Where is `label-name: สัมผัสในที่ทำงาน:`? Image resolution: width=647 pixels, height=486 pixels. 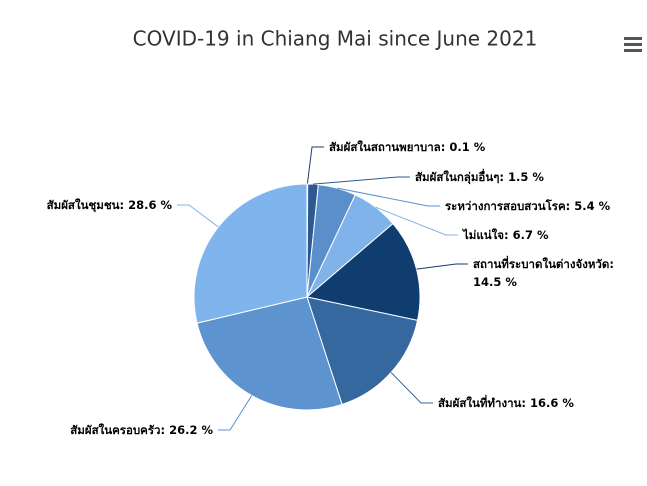
label-name: สัมผัสในที่ทำงาน: is located at coordinates (482, 402).